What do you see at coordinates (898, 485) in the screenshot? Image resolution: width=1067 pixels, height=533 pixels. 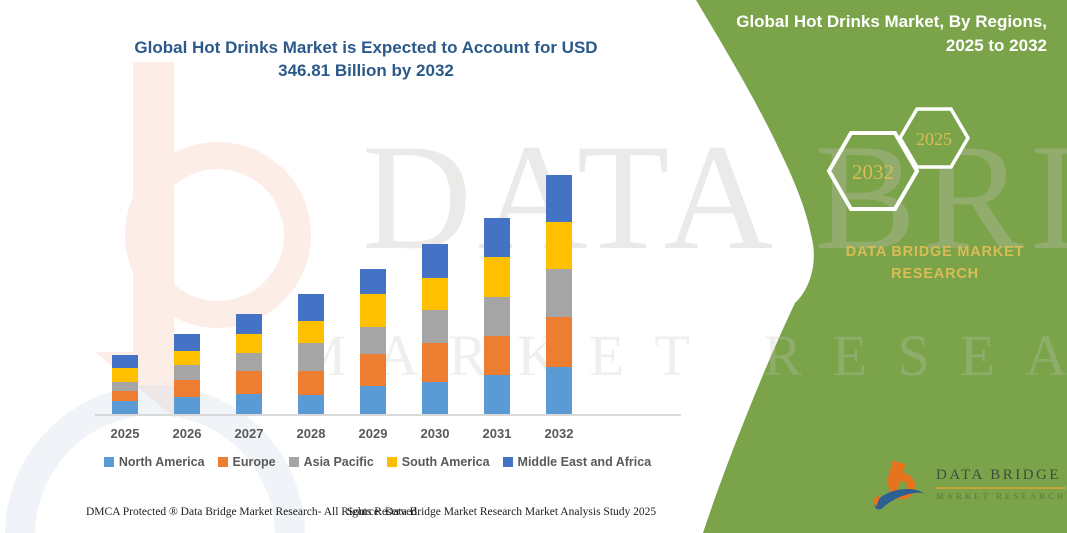 I see `data-bridge-logo-icon` at bounding box center [898, 485].